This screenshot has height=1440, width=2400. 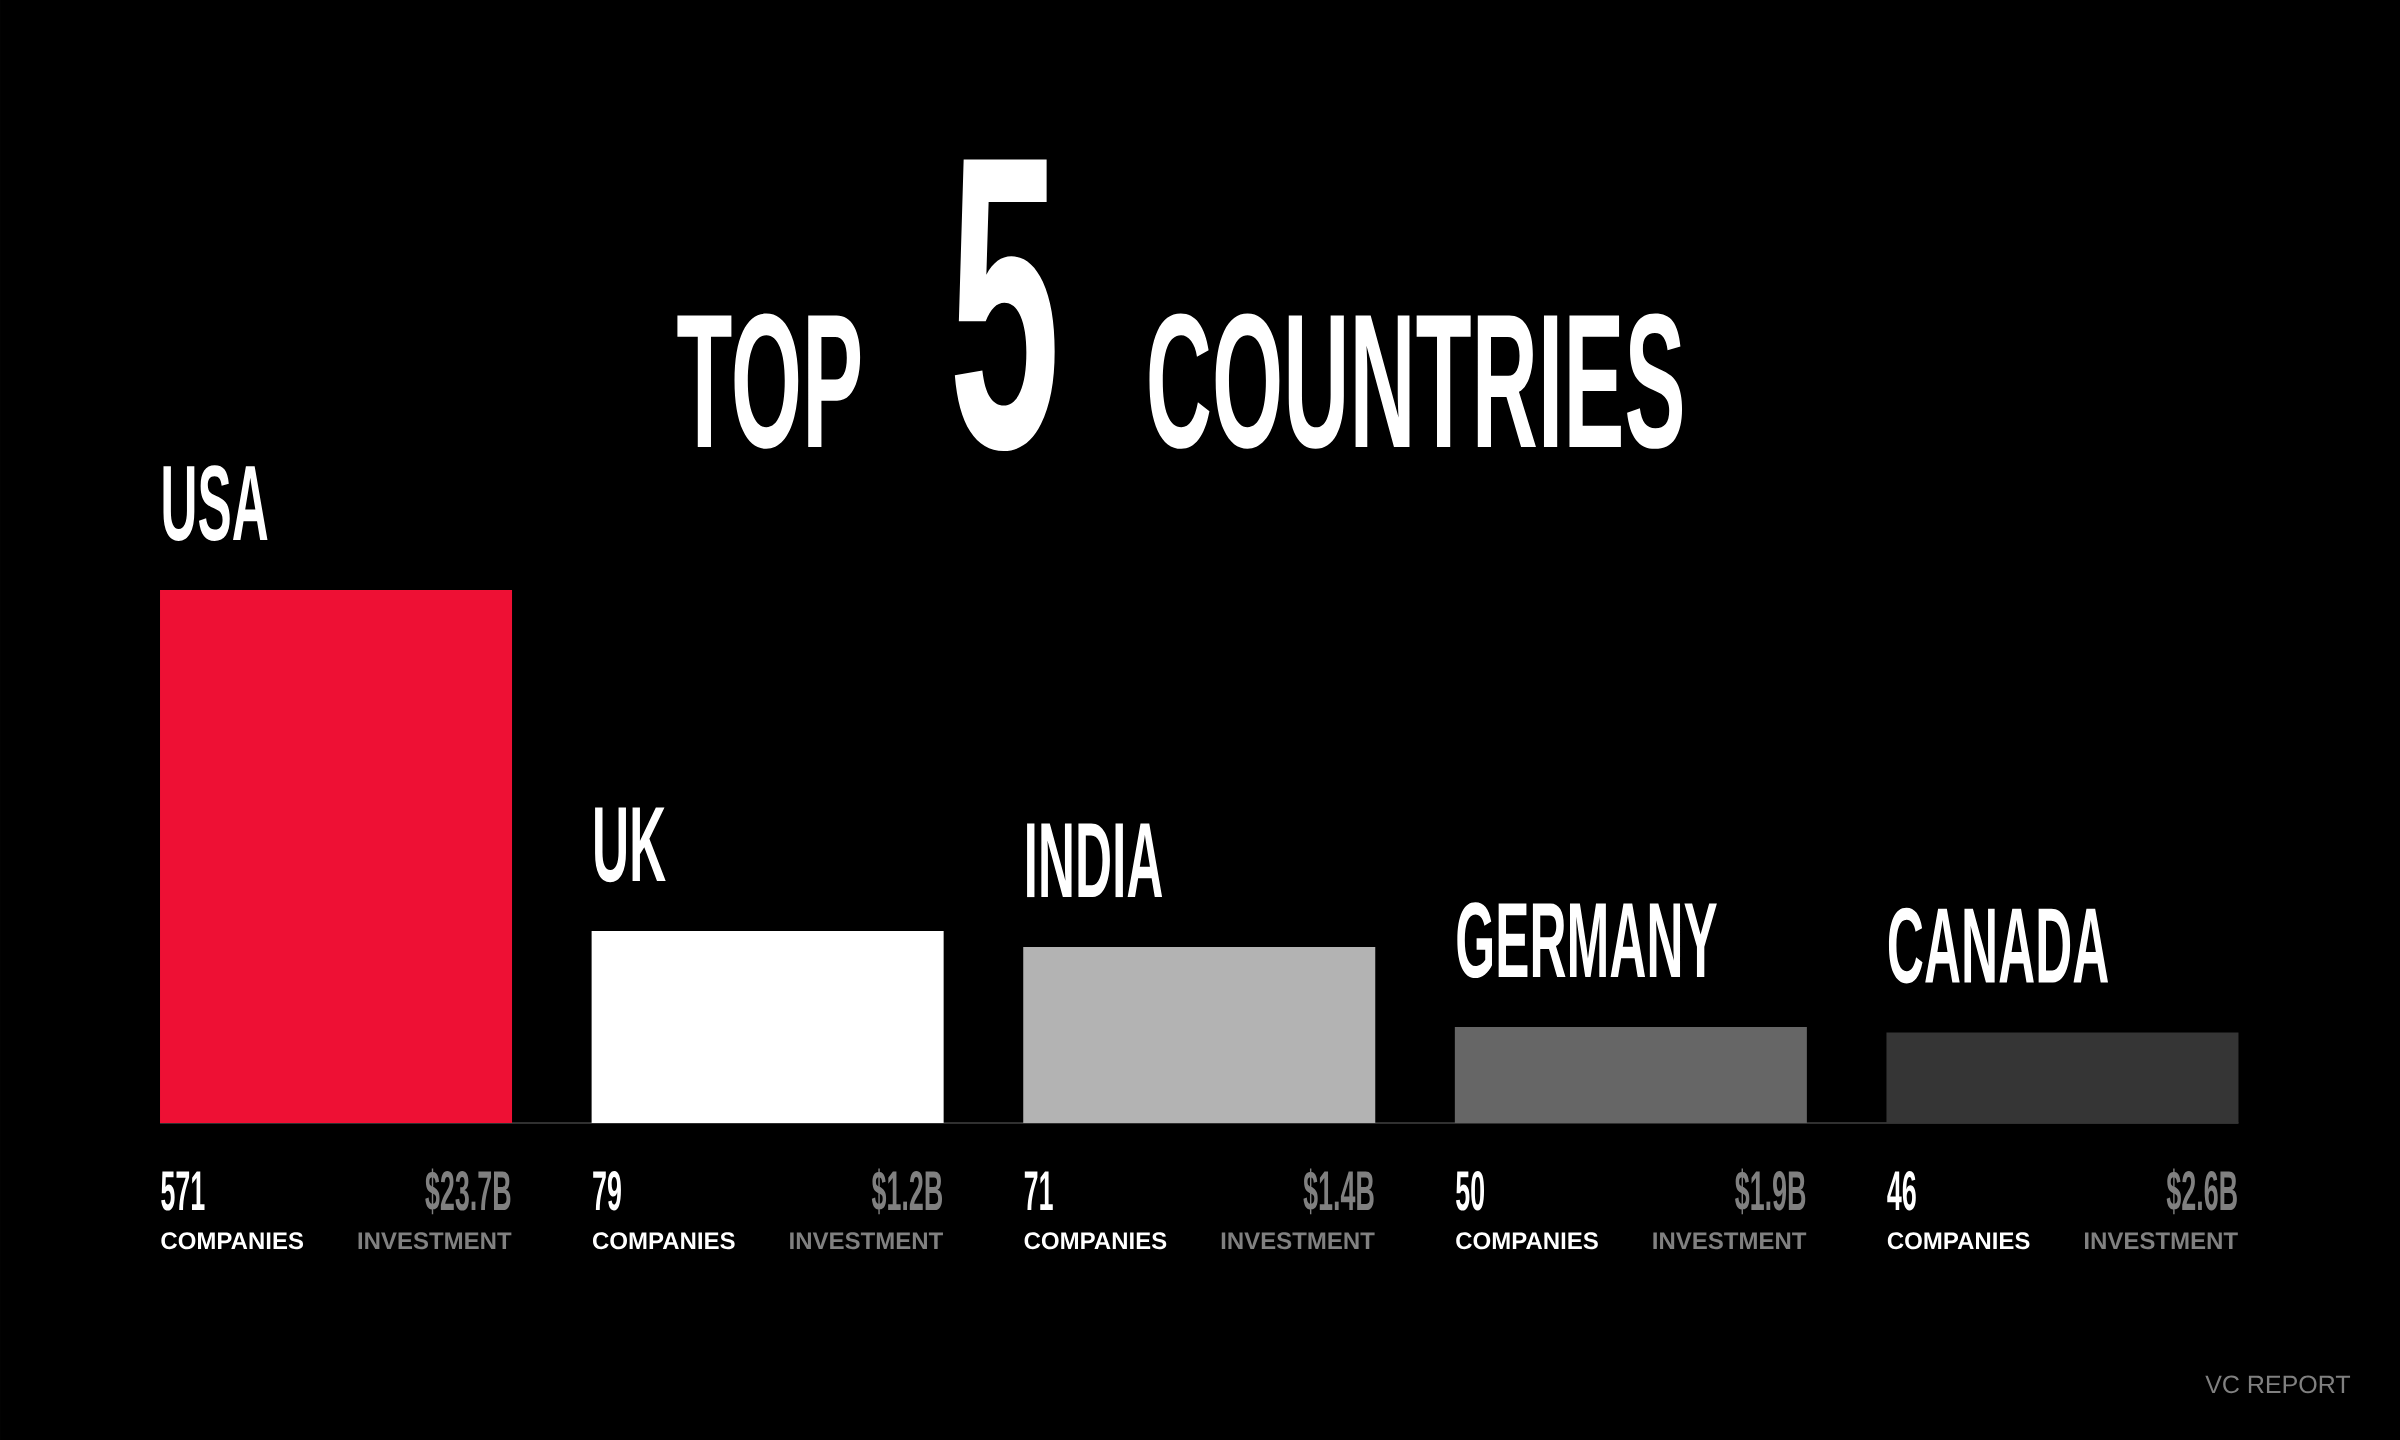 What do you see at coordinates (1587, 940) in the screenshot?
I see `x-tick-label: GERMANY` at bounding box center [1587, 940].